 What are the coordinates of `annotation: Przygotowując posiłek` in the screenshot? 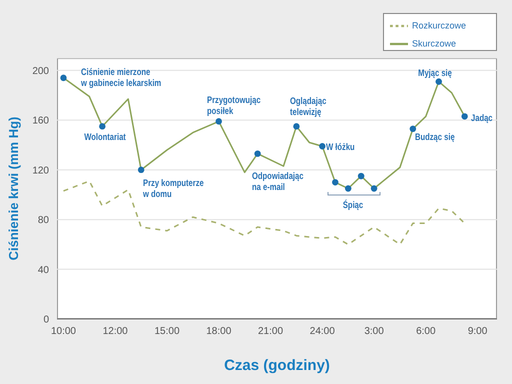 It's located at (234, 105).